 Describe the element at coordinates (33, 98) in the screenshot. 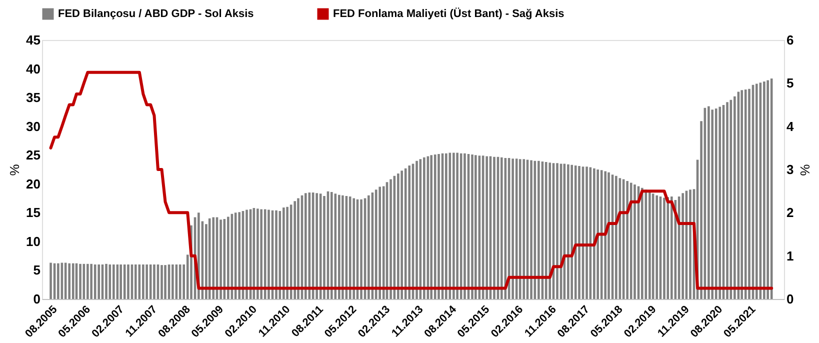

I see `y-tick-label: 35` at that location.